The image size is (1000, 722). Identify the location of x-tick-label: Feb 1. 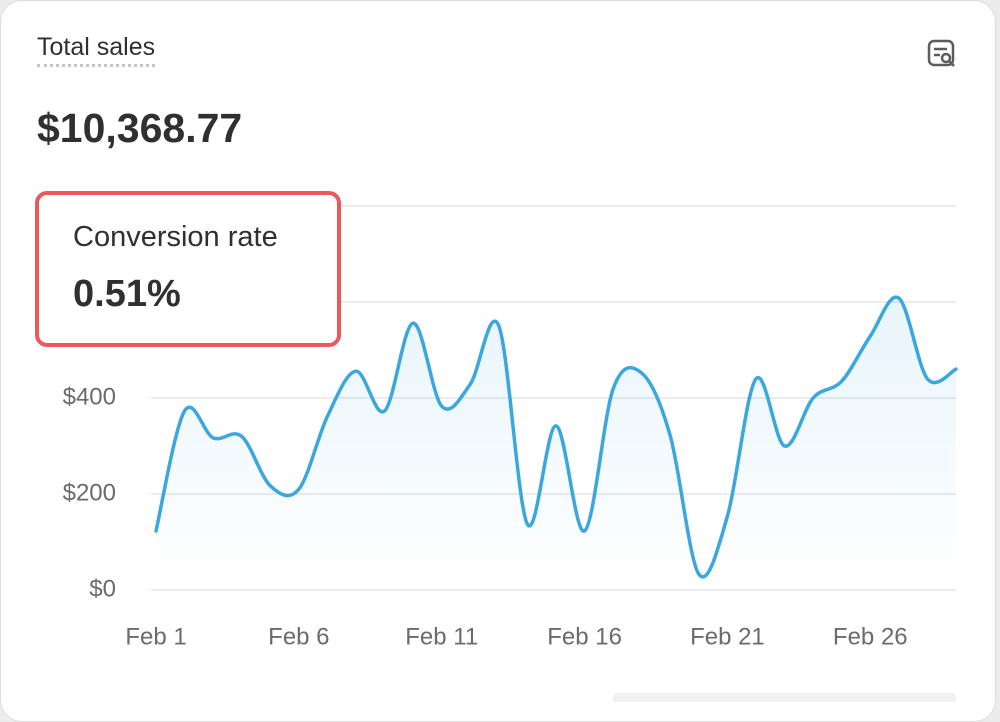
(155, 636).